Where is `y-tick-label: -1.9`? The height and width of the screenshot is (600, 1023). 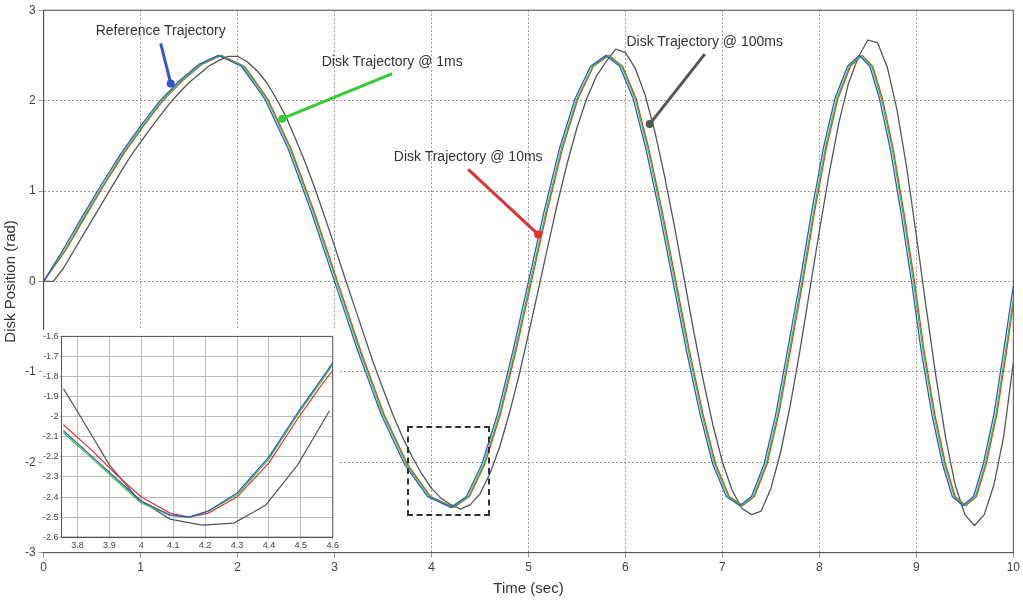 y-tick-label: -1.9 is located at coordinates (50, 396).